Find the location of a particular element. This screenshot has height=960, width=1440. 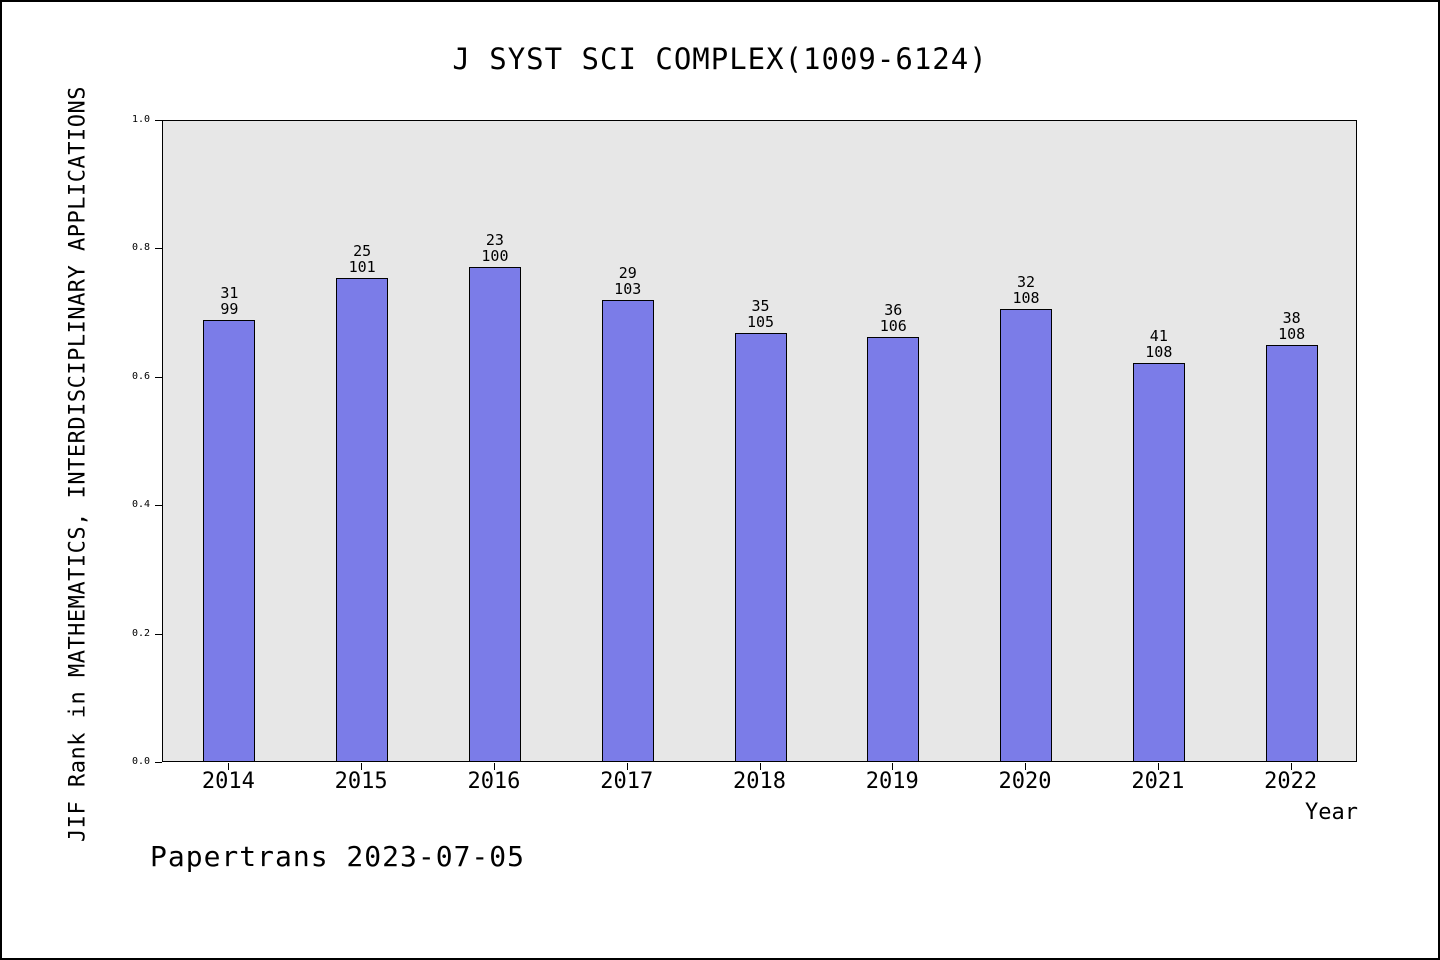

rank-value: 38 is located at coordinates (1291, 318).